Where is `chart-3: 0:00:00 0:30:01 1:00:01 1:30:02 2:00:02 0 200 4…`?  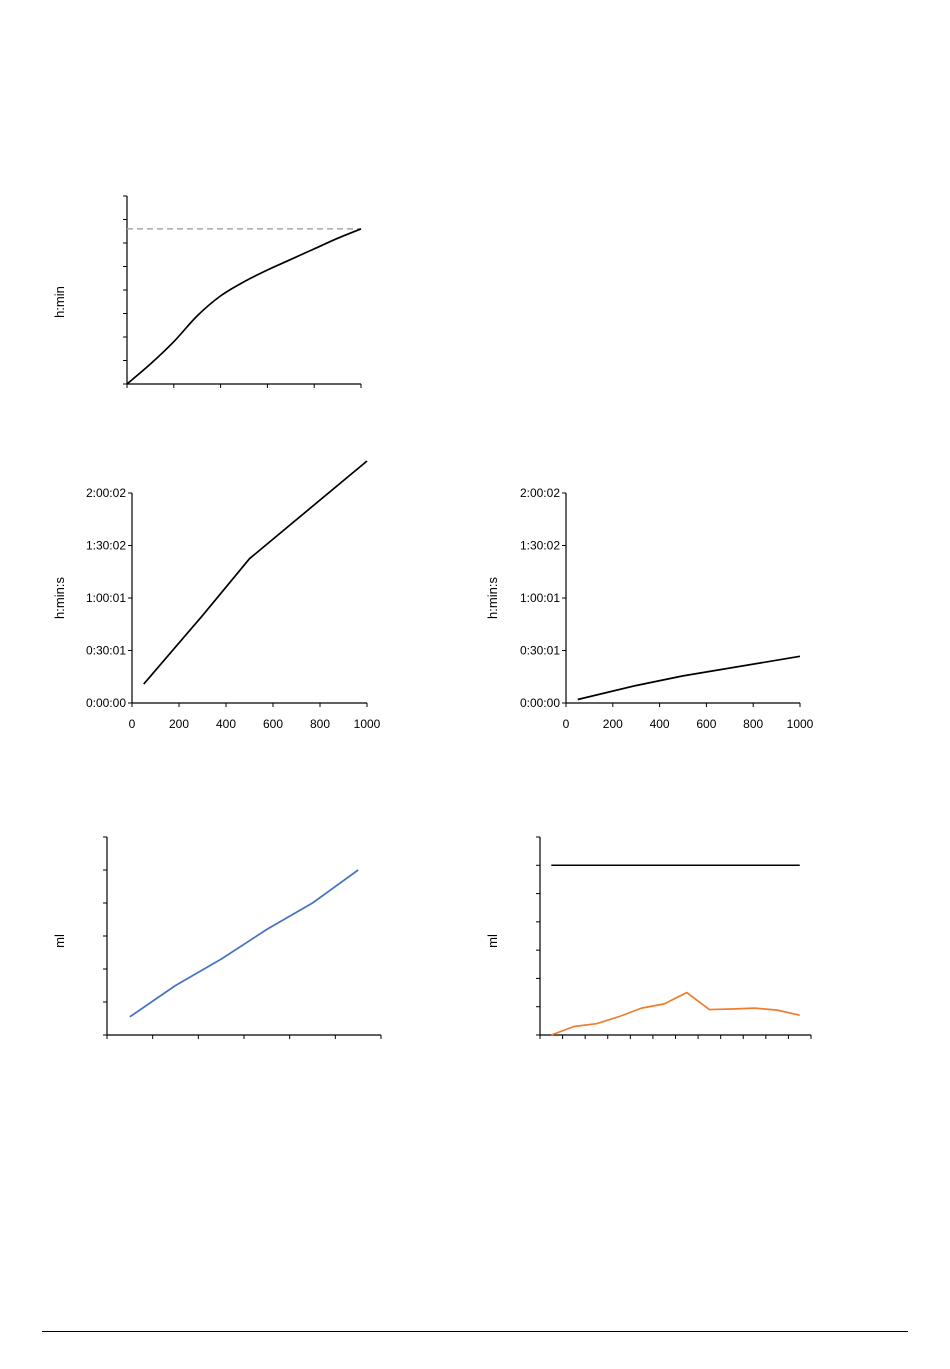
chart-3: 0:00:00 0:30:01 1:00:01 1:30:02 2:00:02 0 200 4… is located at coordinates (649, 608).